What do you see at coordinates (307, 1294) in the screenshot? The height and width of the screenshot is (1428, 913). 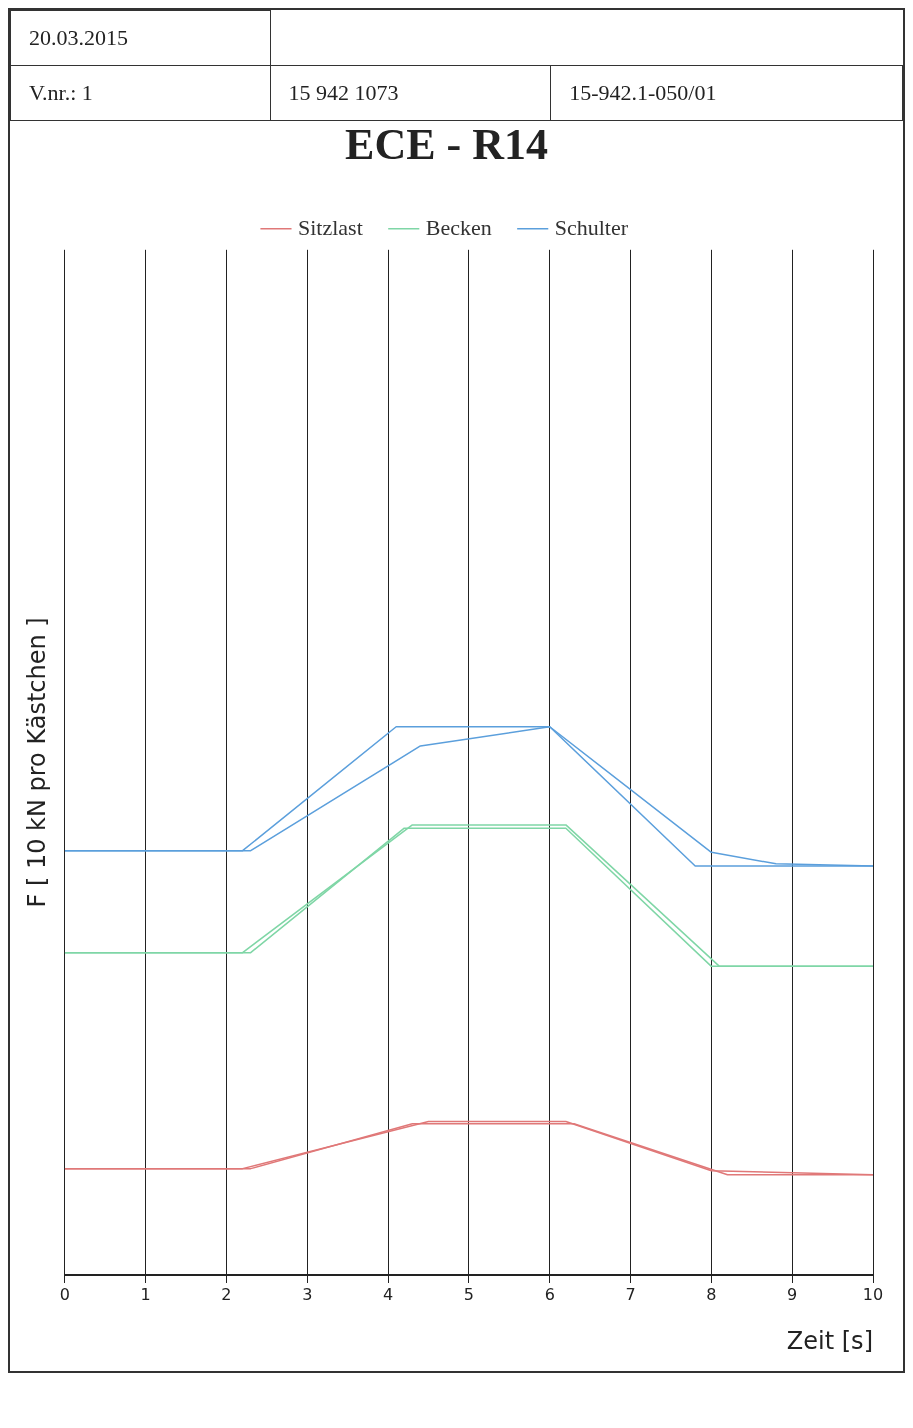 I see `x-tick-label: 3` at bounding box center [307, 1294].